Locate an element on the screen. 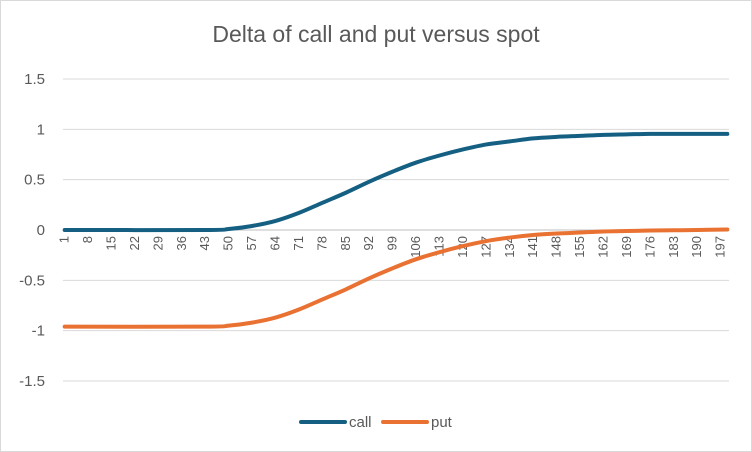  x-tick-label: 155 is located at coordinates (579, 247).